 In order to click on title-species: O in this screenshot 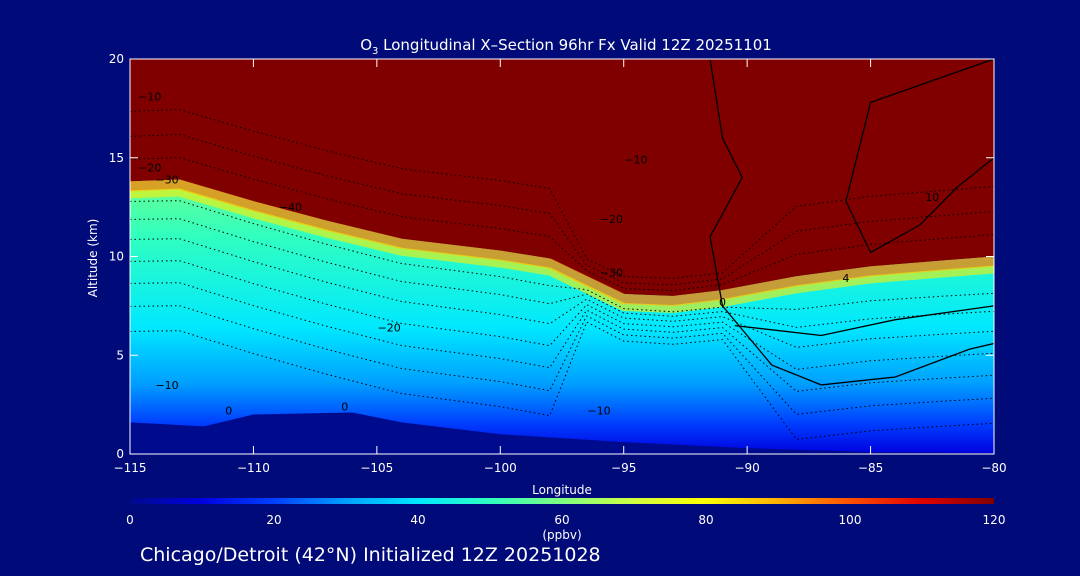, I will do `click(366, 45)`.